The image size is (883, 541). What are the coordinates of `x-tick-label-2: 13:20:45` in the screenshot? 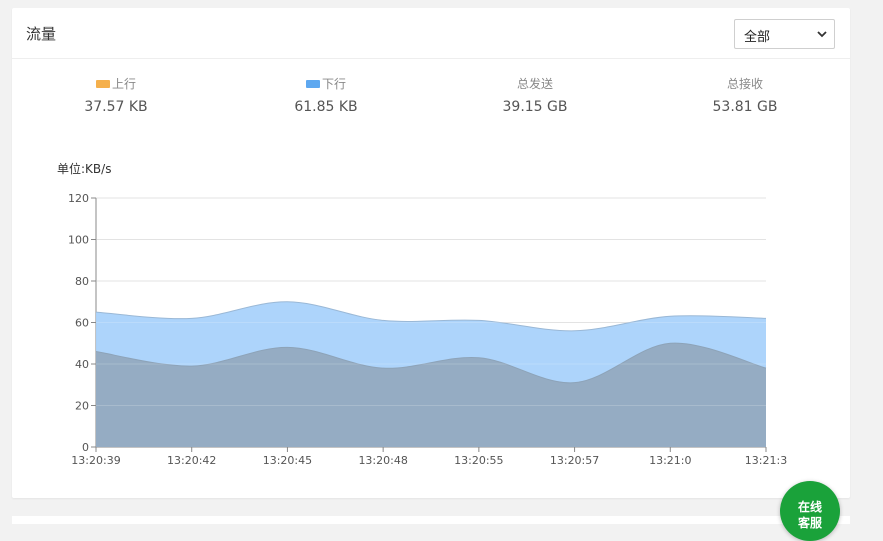 It's located at (287, 460).